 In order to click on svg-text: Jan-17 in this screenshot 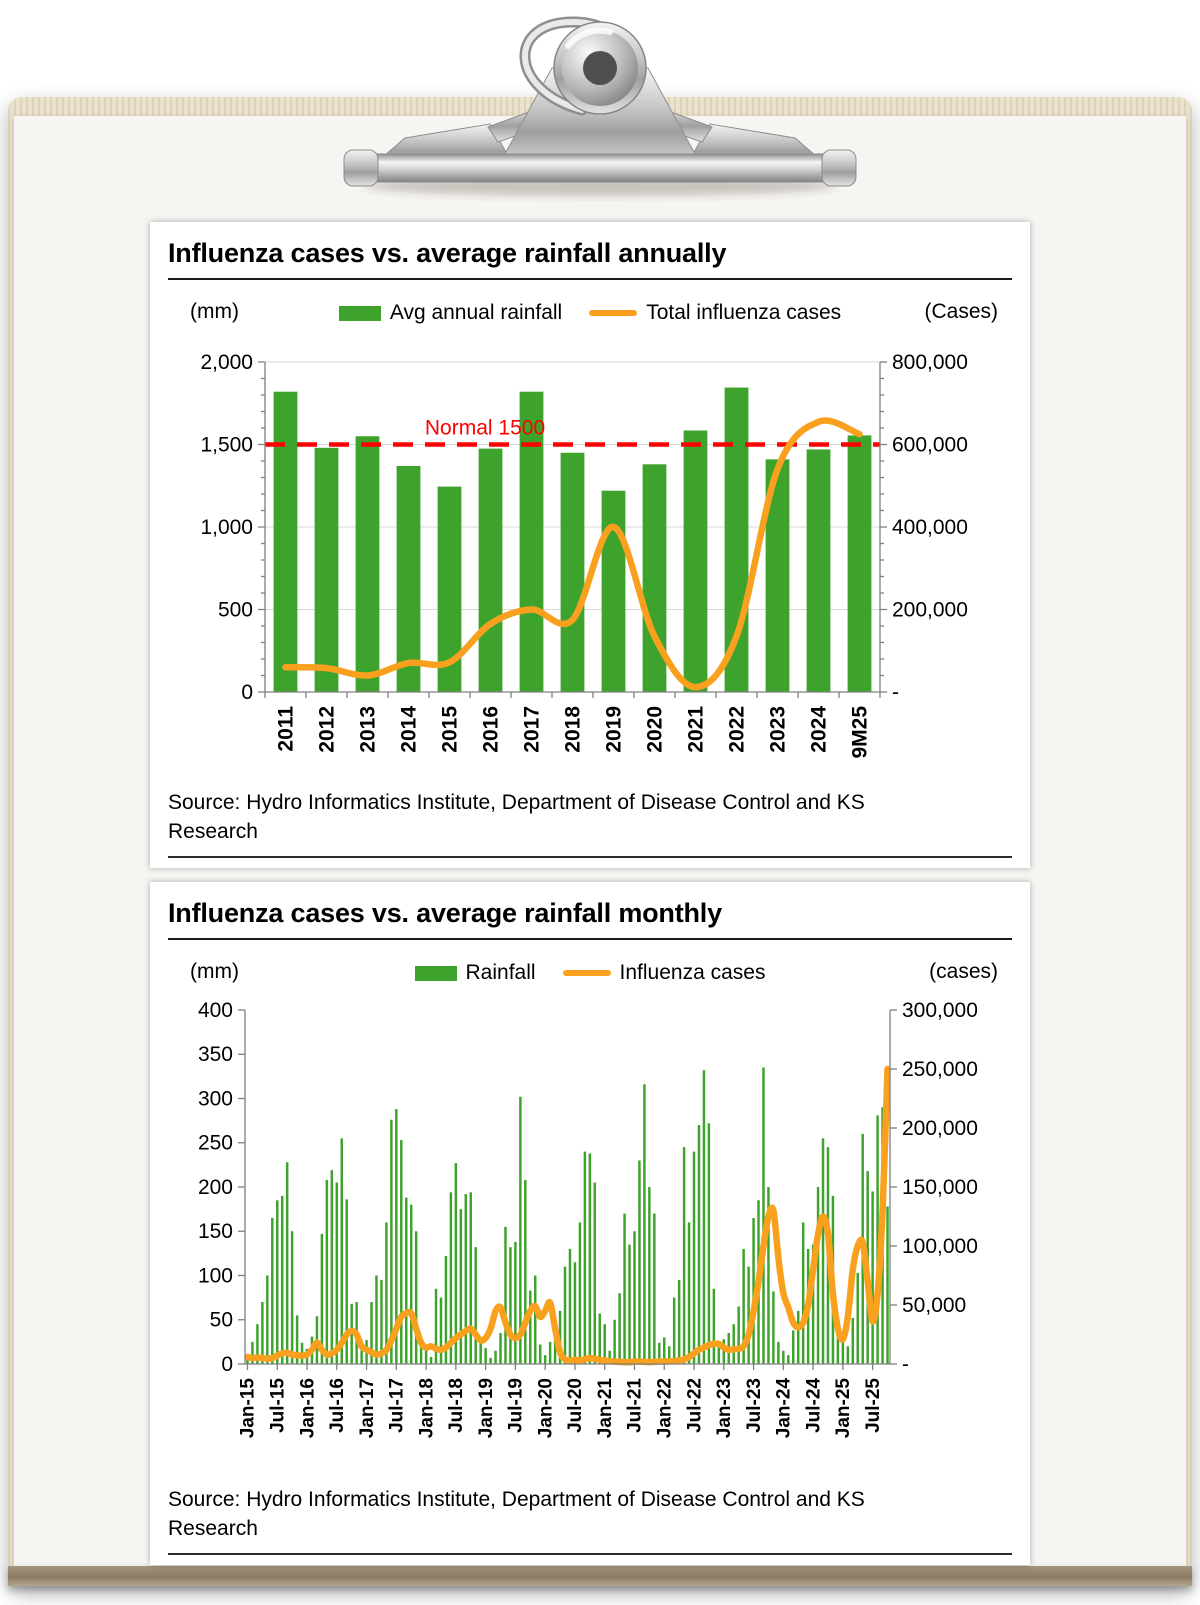, I will do `click(367, 1408)`.